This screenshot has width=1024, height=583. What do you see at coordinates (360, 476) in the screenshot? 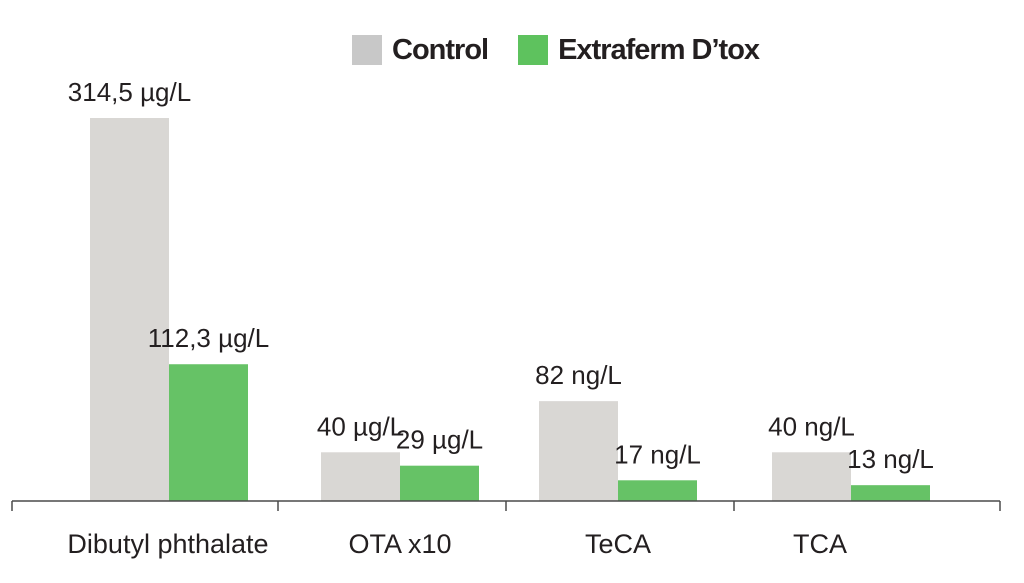
I see `bar-control-ota-x10` at bounding box center [360, 476].